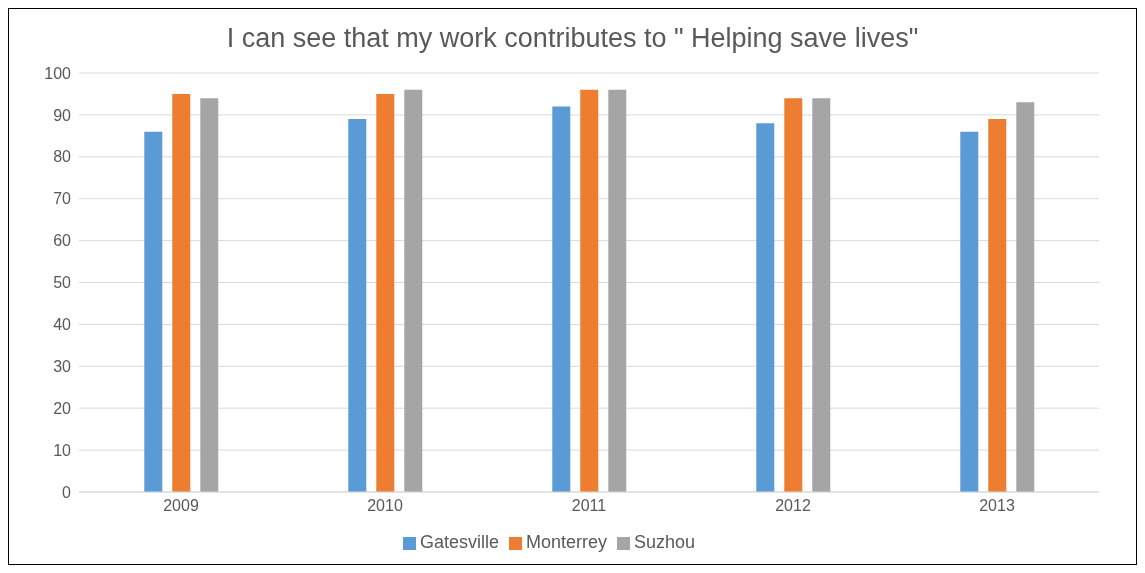 The height and width of the screenshot is (573, 1145). What do you see at coordinates (62, 325) in the screenshot?
I see `y-tick-label: 40` at bounding box center [62, 325].